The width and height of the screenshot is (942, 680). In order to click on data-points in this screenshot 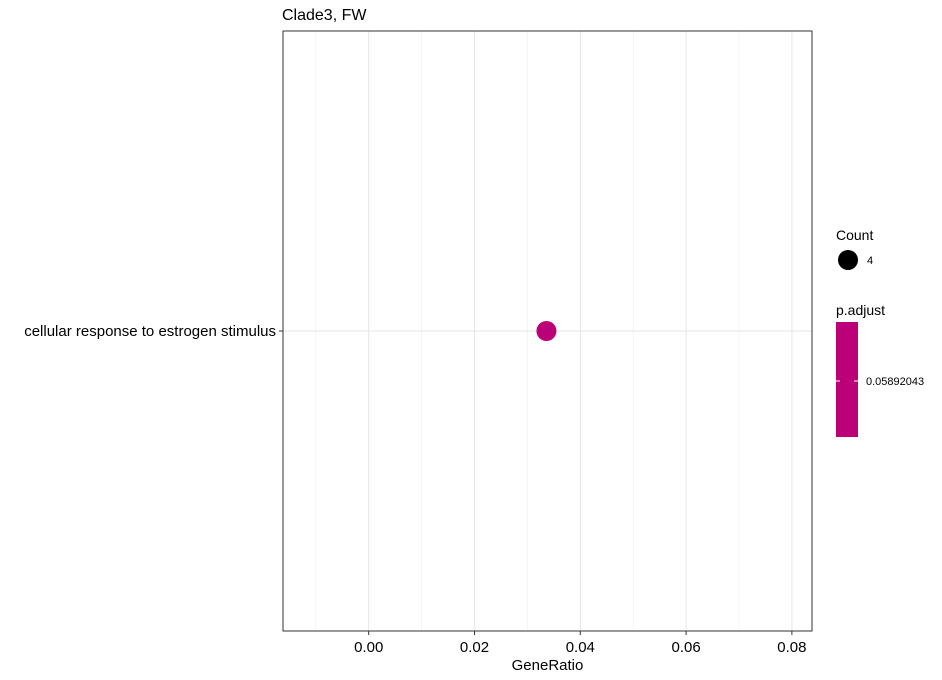, I will do `click(546, 331)`.